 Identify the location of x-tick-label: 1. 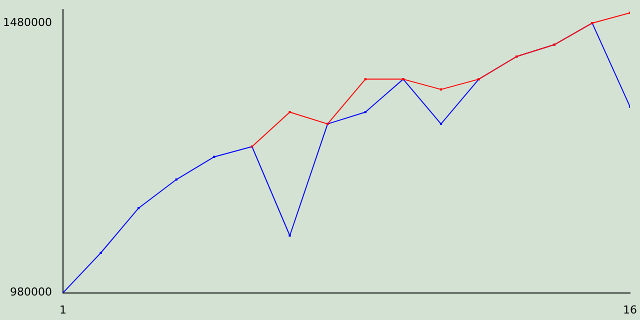
(62, 309).